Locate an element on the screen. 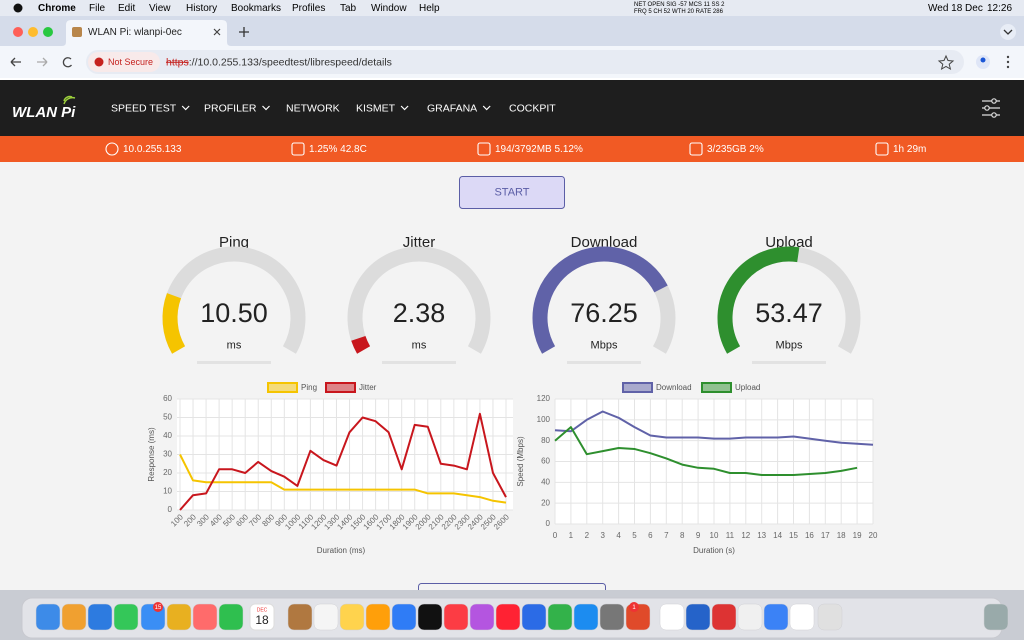 The height and width of the screenshot is (640, 1024). zoom-window is located at coordinates (48, 32).